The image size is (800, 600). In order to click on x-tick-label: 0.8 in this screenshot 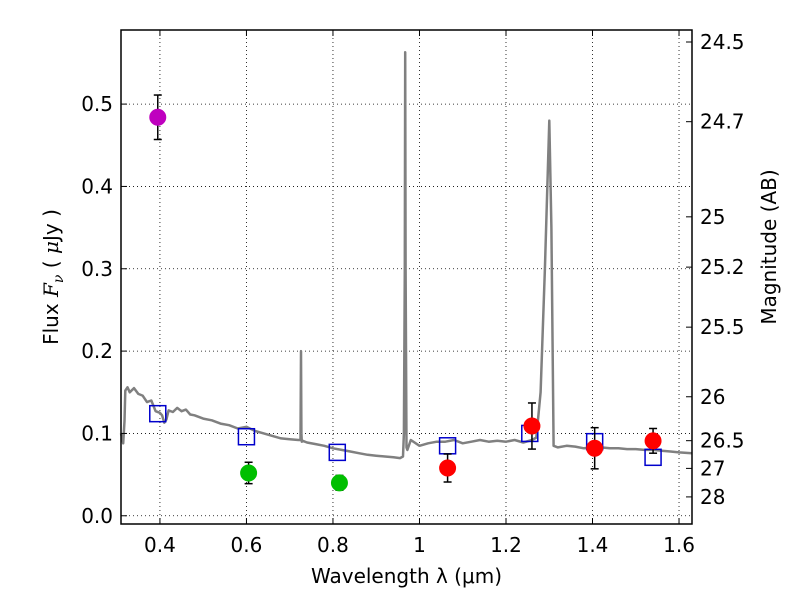, I will do `click(333, 545)`.